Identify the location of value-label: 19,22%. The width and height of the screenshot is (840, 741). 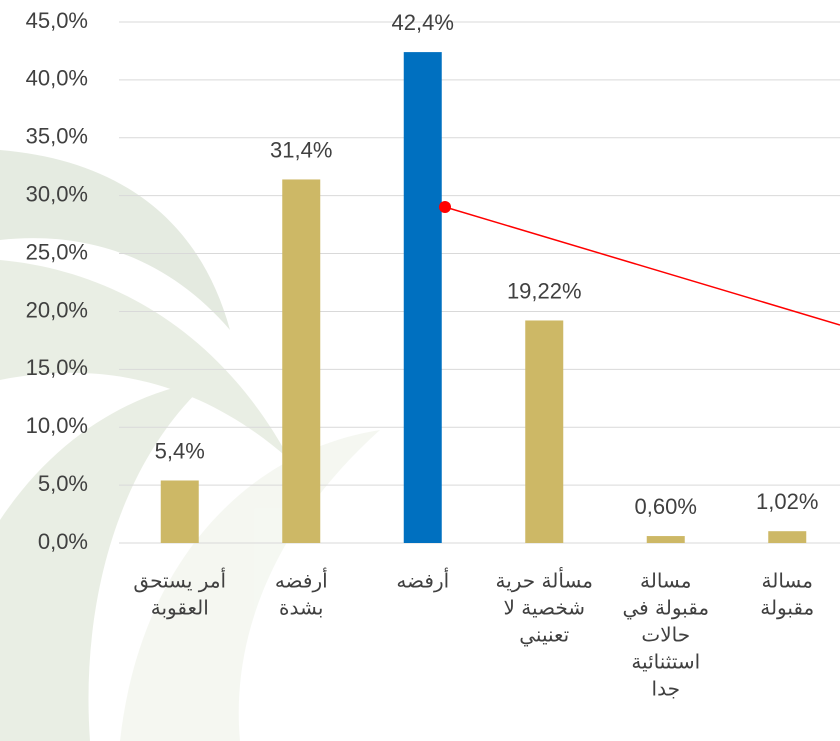
(544, 290).